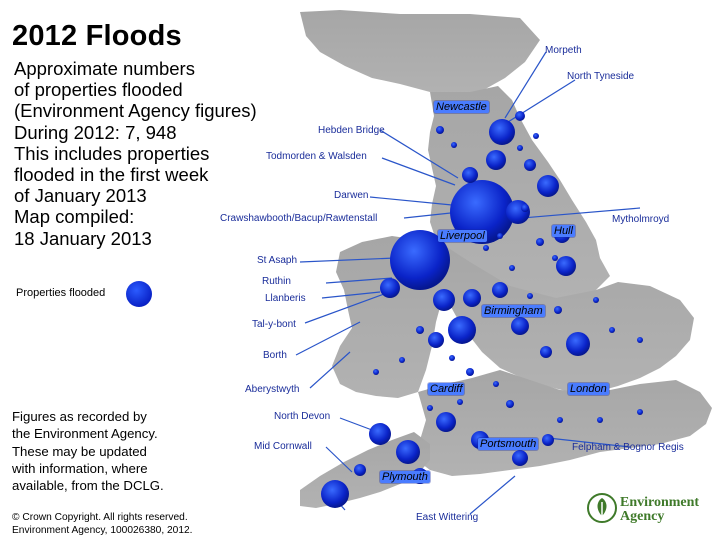 Image resolution: width=720 pixels, height=540 pixels. Describe the element at coordinates (612, 330) in the screenshot. I see `marker-s10` at that location.